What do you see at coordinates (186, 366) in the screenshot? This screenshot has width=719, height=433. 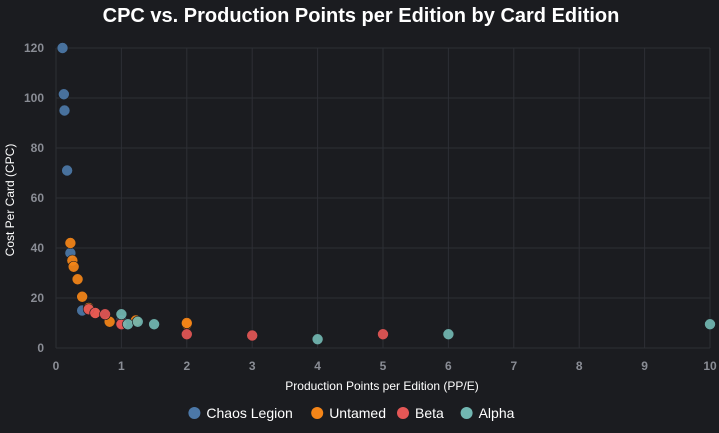 I see `x-tick-label: 2` at bounding box center [186, 366].